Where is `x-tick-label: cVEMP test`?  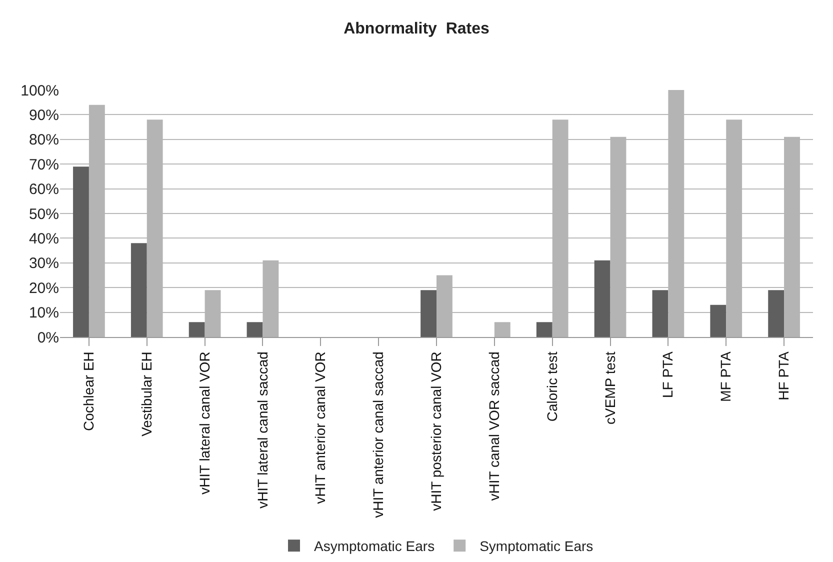
x-tick-label: cVEMP test is located at coordinates (610, 388).